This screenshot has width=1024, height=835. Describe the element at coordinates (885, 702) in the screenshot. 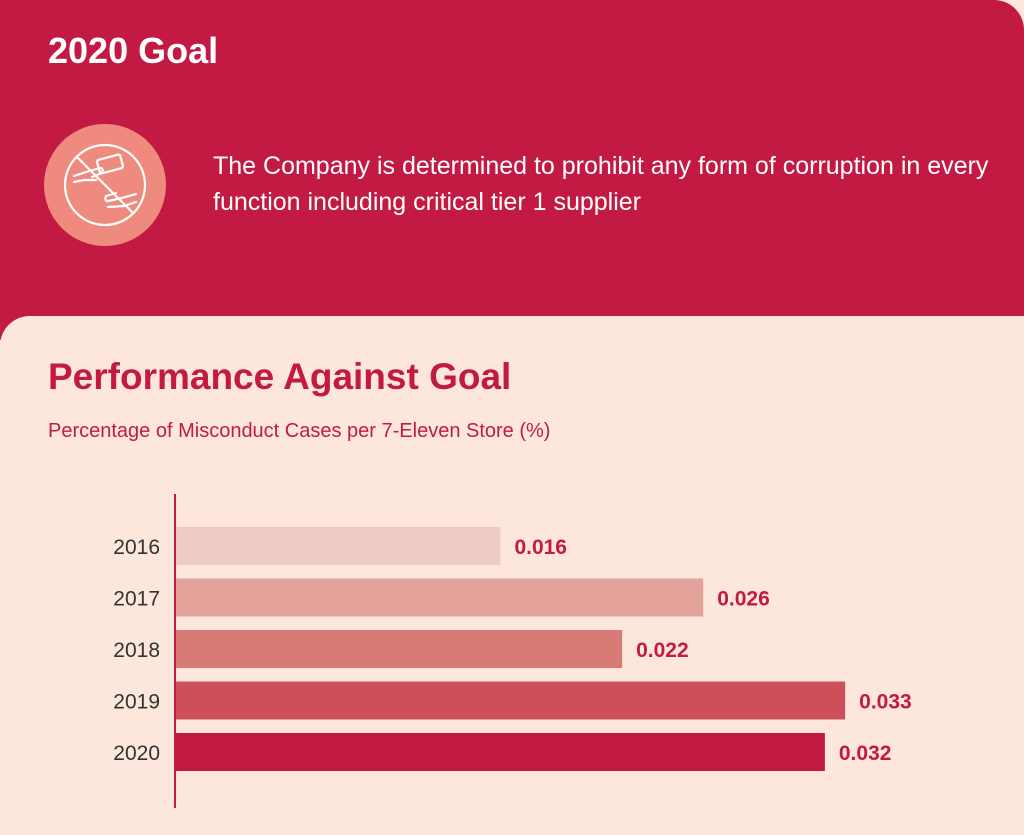

I see `bar-value-label: 0.033` at that location.